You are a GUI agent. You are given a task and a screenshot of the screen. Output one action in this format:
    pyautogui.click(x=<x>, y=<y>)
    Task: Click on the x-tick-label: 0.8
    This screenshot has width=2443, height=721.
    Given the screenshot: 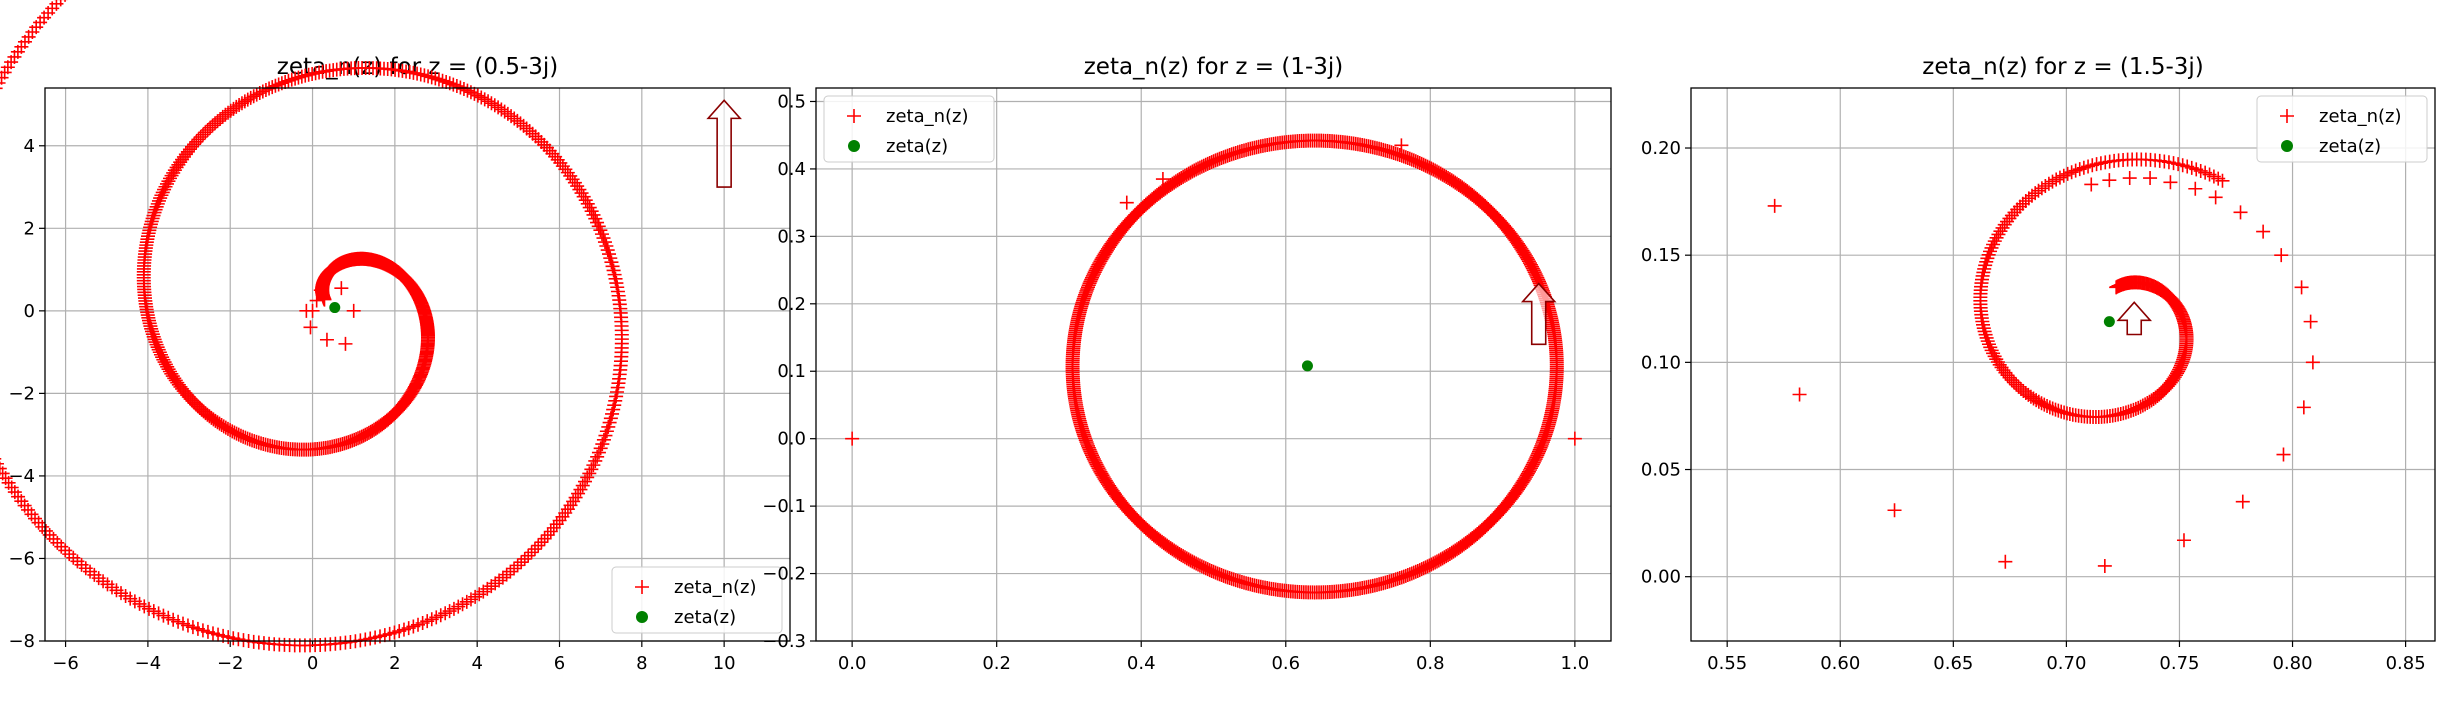 What is the action you would take?
    pyautogui.click(x=1430, y=663)
    